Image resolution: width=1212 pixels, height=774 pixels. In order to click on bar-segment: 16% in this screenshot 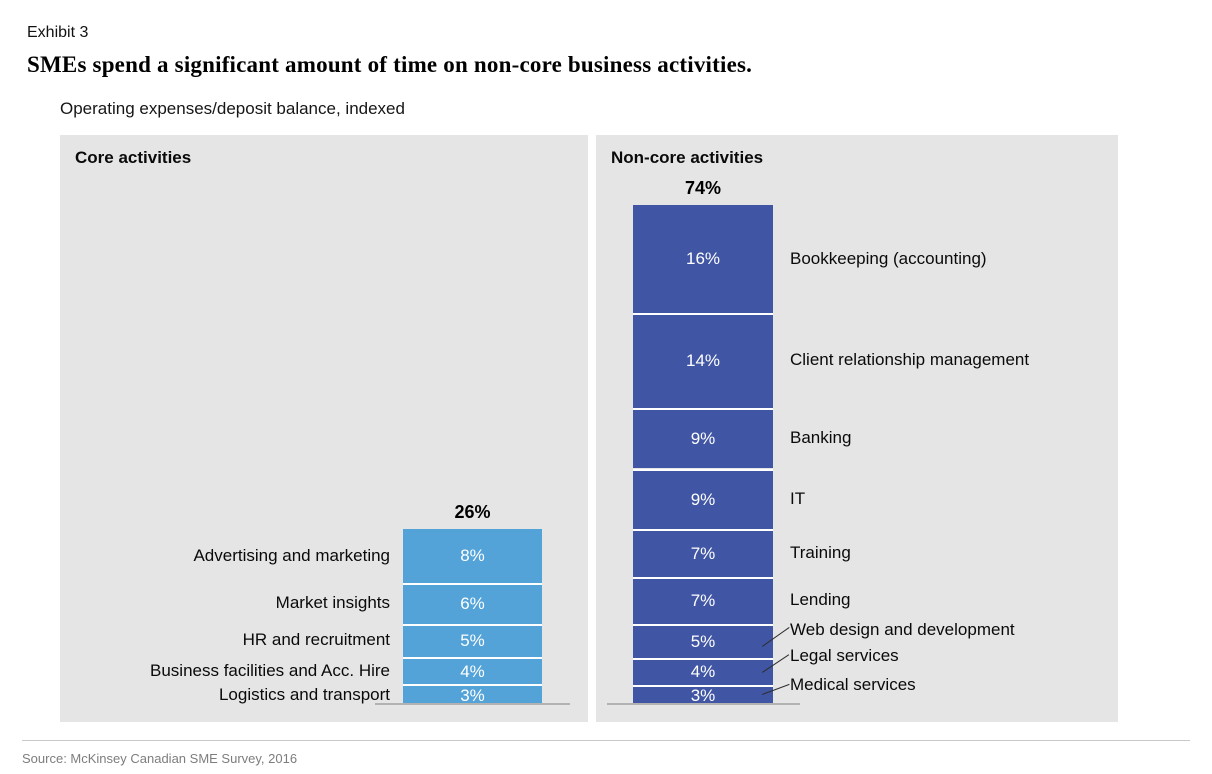, I will do `click(703, 259)`.